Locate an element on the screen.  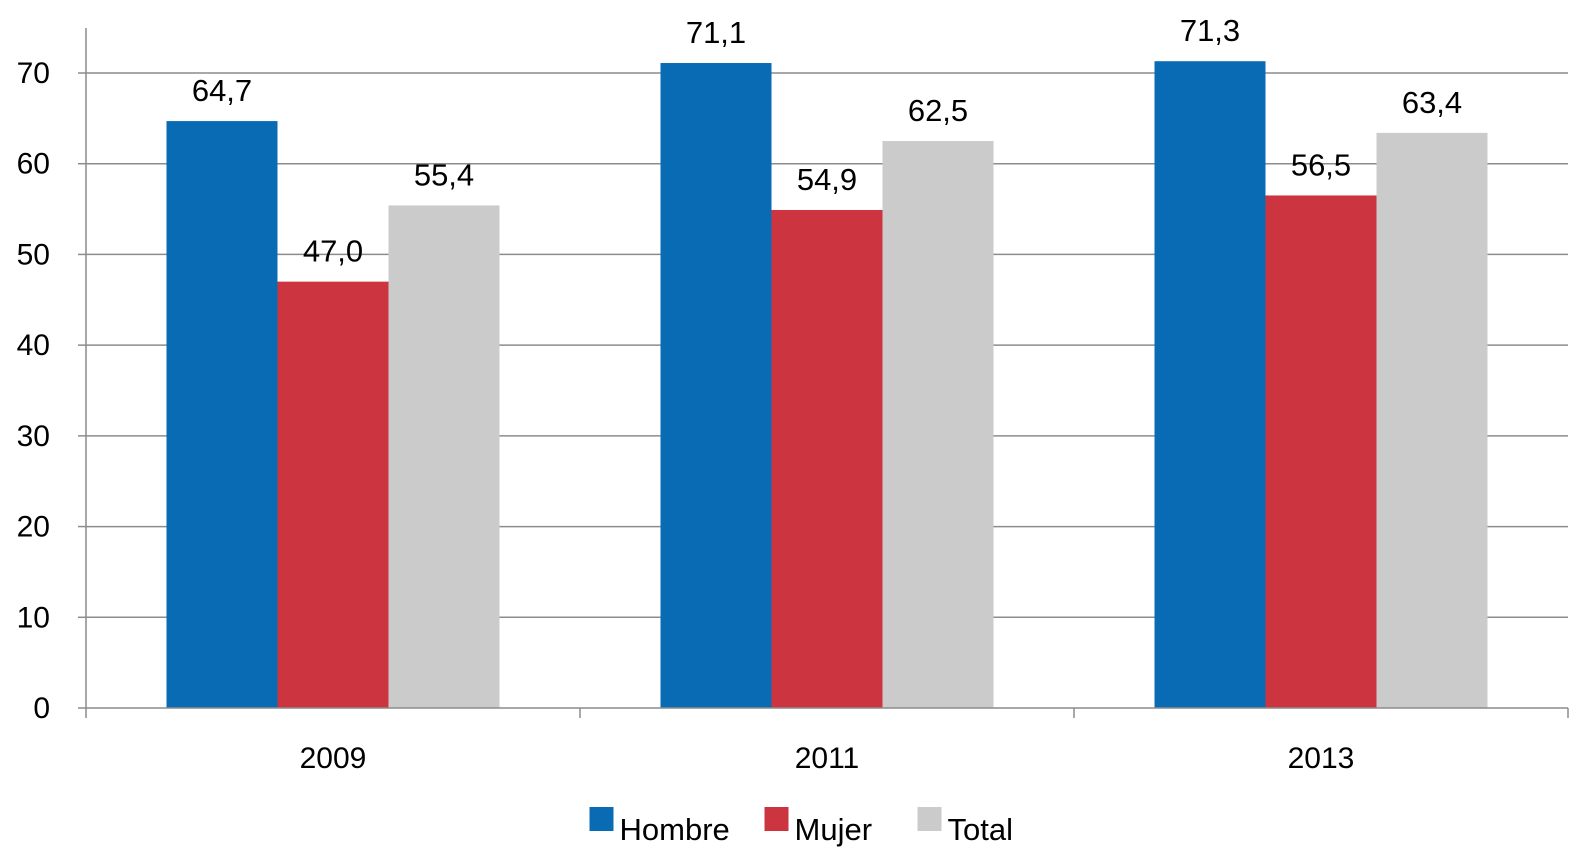
legend-label-total: Total is located at coordinates (980, 829).